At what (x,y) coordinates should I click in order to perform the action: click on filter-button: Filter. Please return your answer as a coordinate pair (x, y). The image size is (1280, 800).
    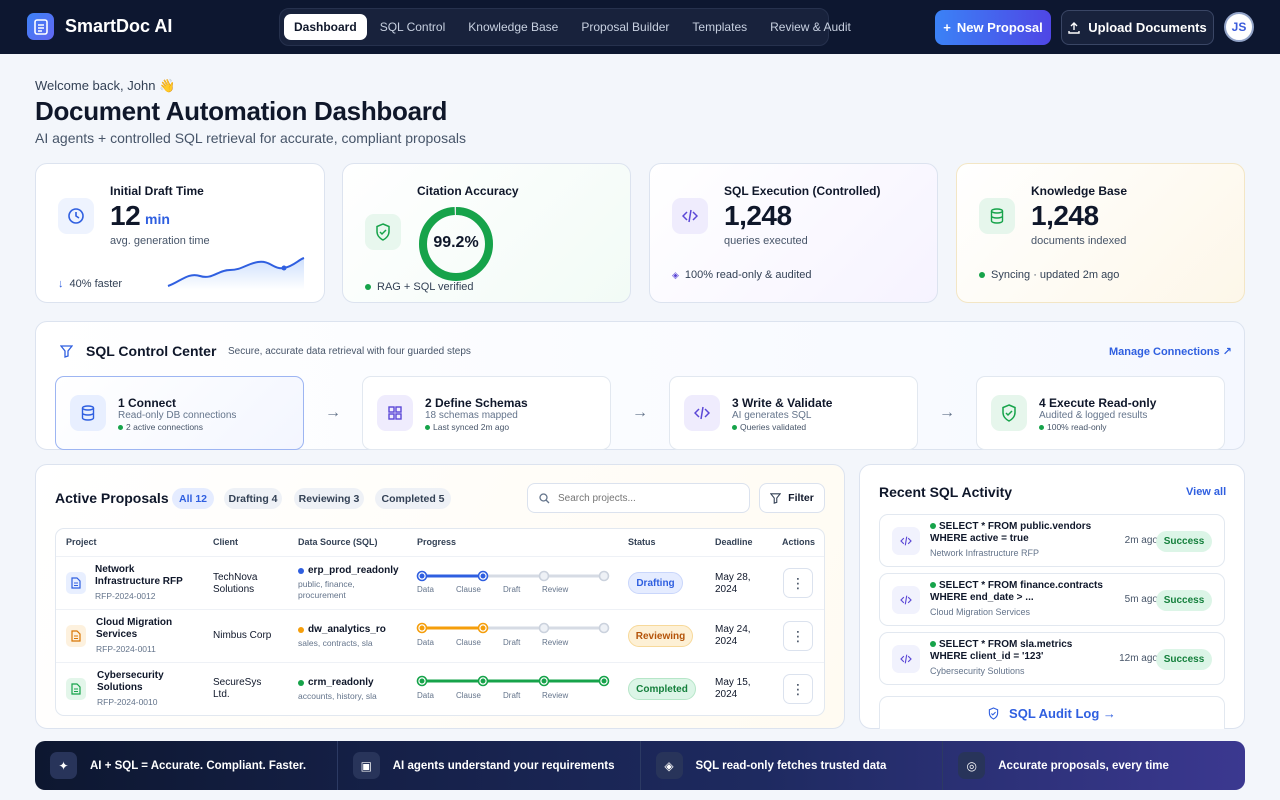
    Looking at the image, I should click on (792, 498).